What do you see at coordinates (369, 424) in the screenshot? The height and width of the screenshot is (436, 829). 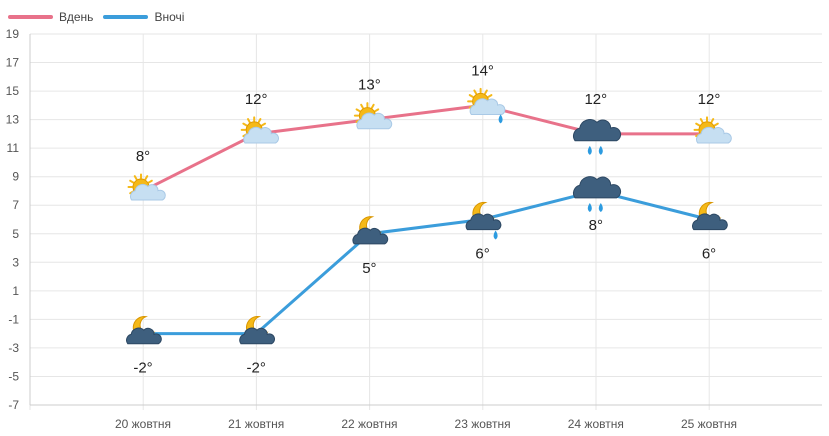 I see `x-tick-label: 22 жовтня` at bounding box center [369, 424].